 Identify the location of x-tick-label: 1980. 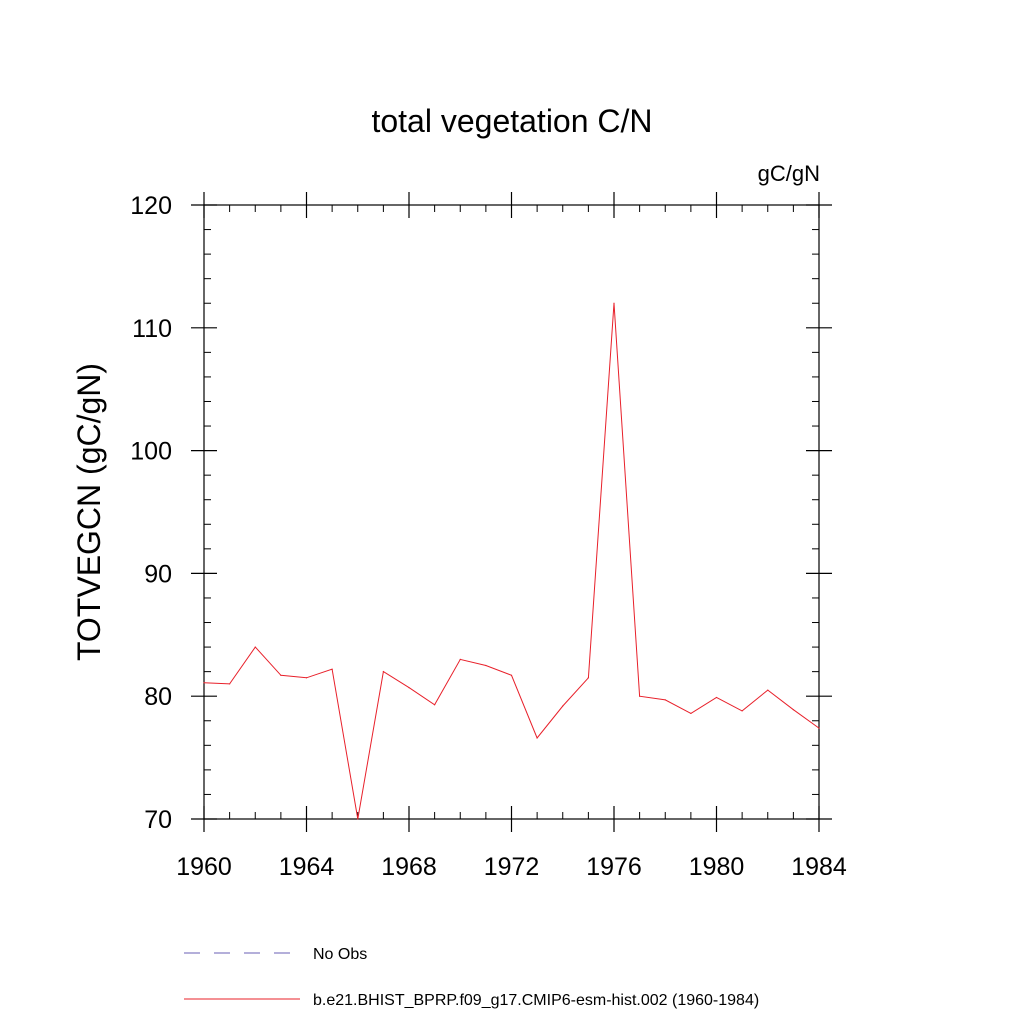
(717, 867).